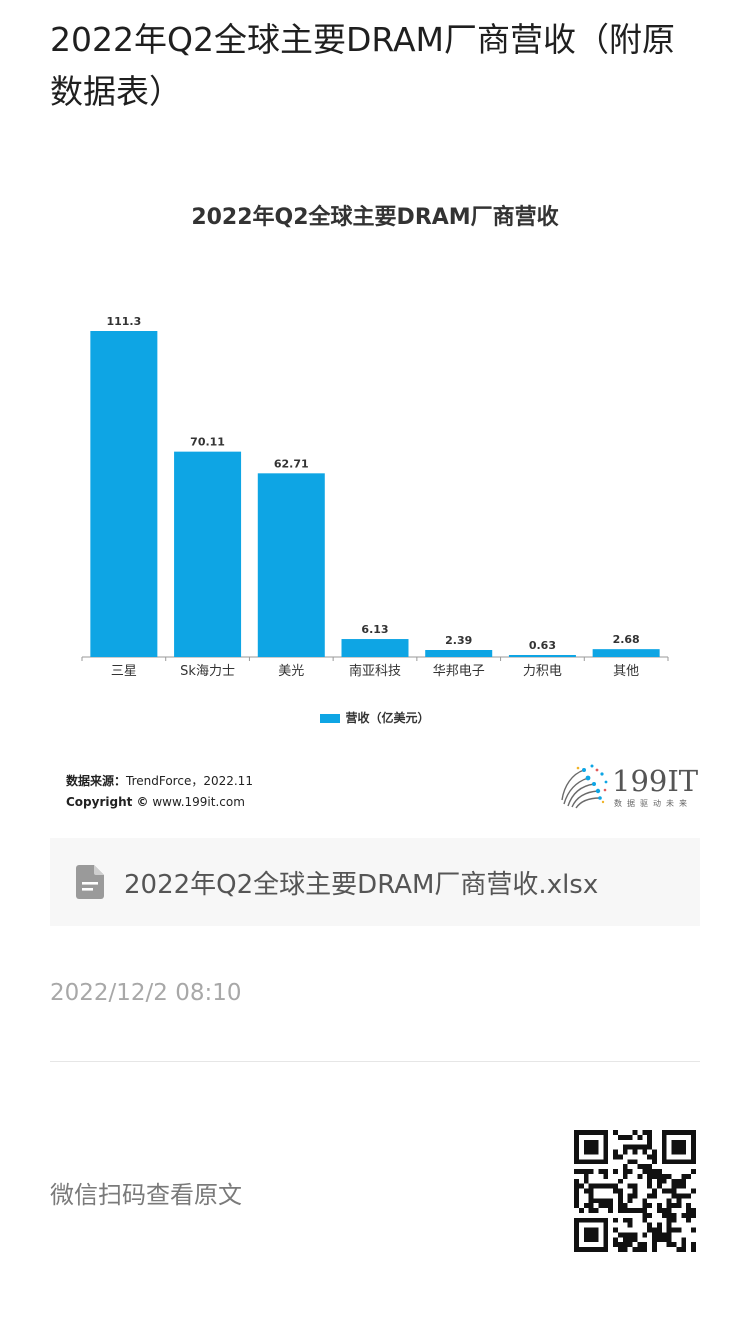 The height and width of the screenshot is (1318, 750). I want to click on copyright-value: www.199it.com, so click(196, 802).